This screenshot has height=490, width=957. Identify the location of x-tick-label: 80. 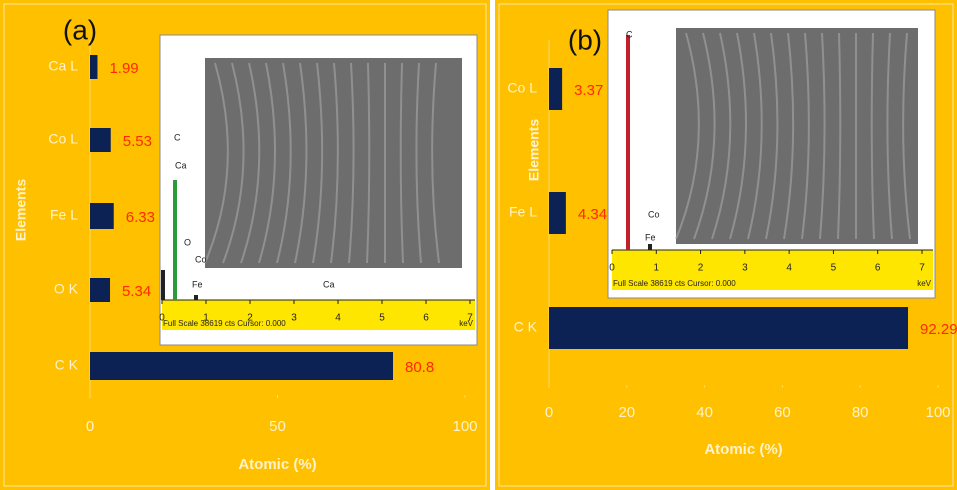
(860, 412).